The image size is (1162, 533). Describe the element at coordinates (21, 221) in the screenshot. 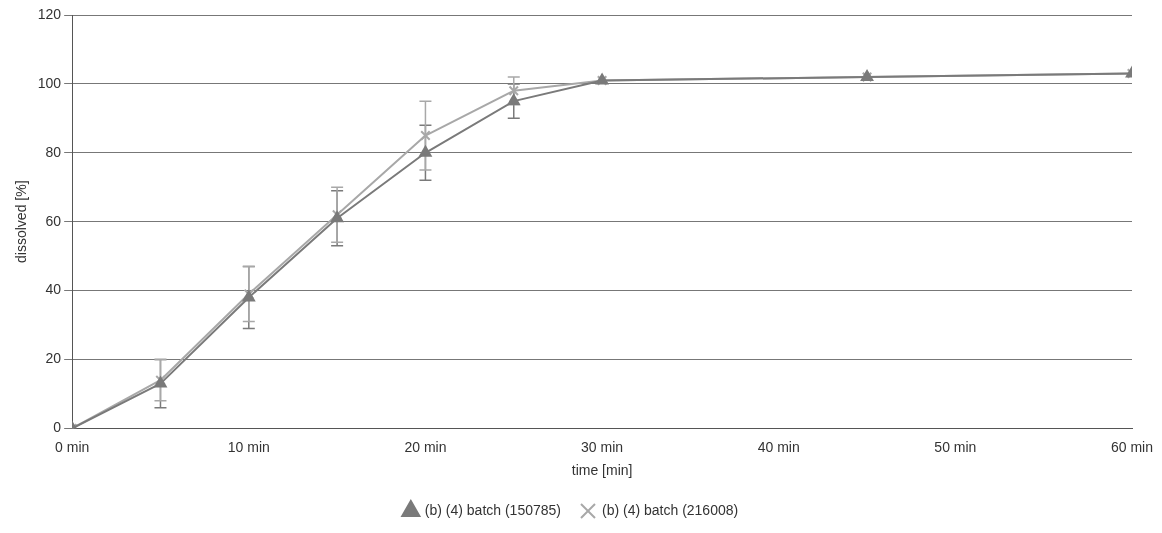

I see `y-axis-title: dissolved [%]` at that location.